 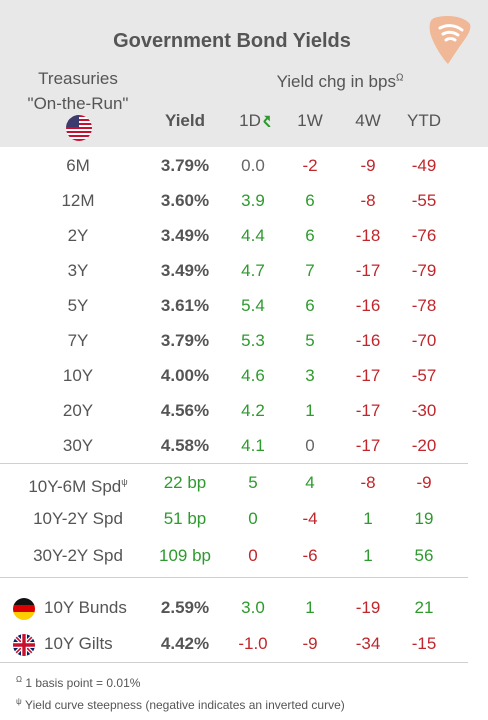 What do you see at coordinates (424, 445) in the screenshot?
I see `change-ytd: -20` at bounding box center [424, 445].